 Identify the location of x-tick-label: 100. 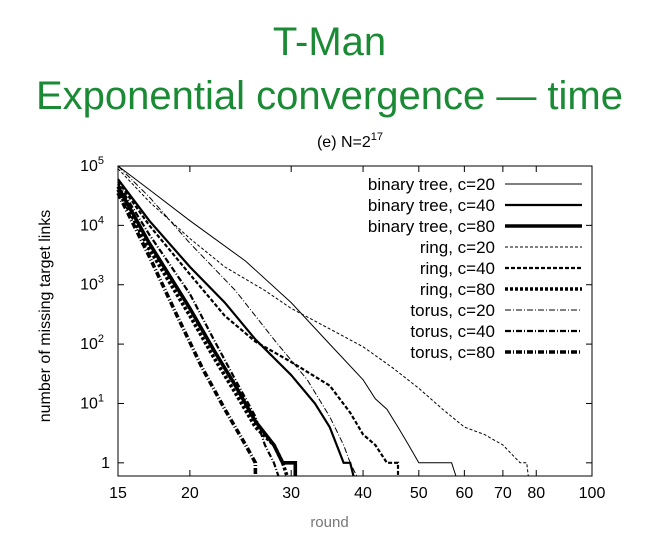
(592, 493).